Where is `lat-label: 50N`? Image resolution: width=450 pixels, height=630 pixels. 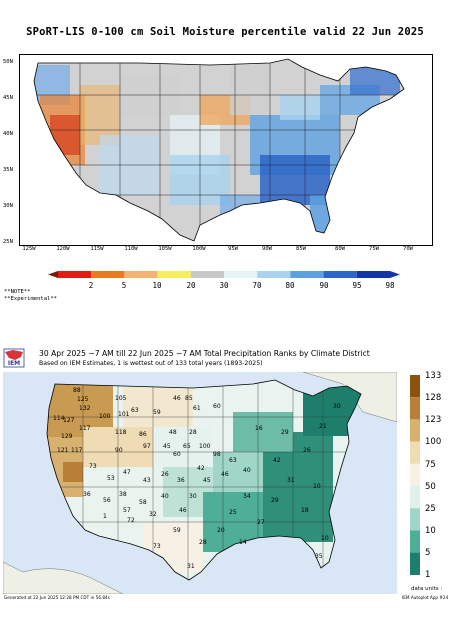 lat-label: 50N is located at coordinates (8, 62).